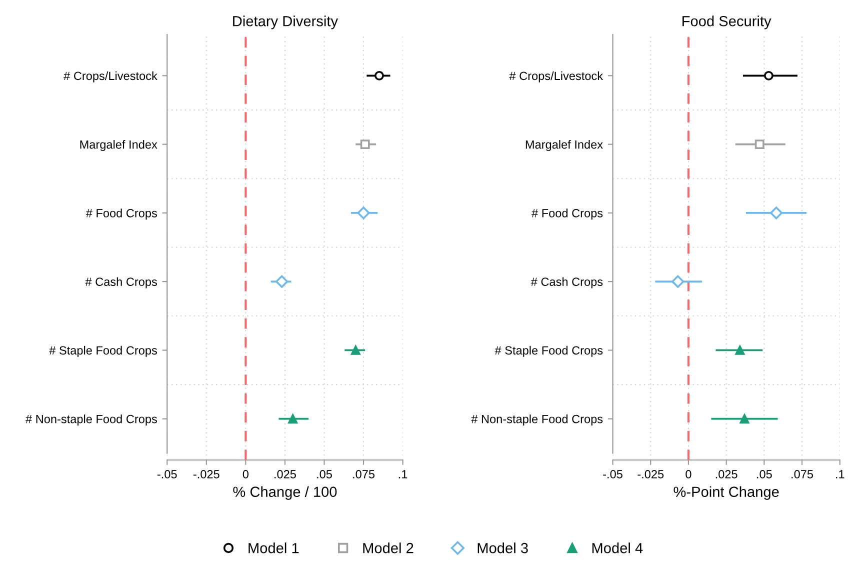 The width and height of the screenshot is (857, 575). Describe the element at coordinates (503, 548) in the screenshot. I see `legend-label: Model 3` at that location.